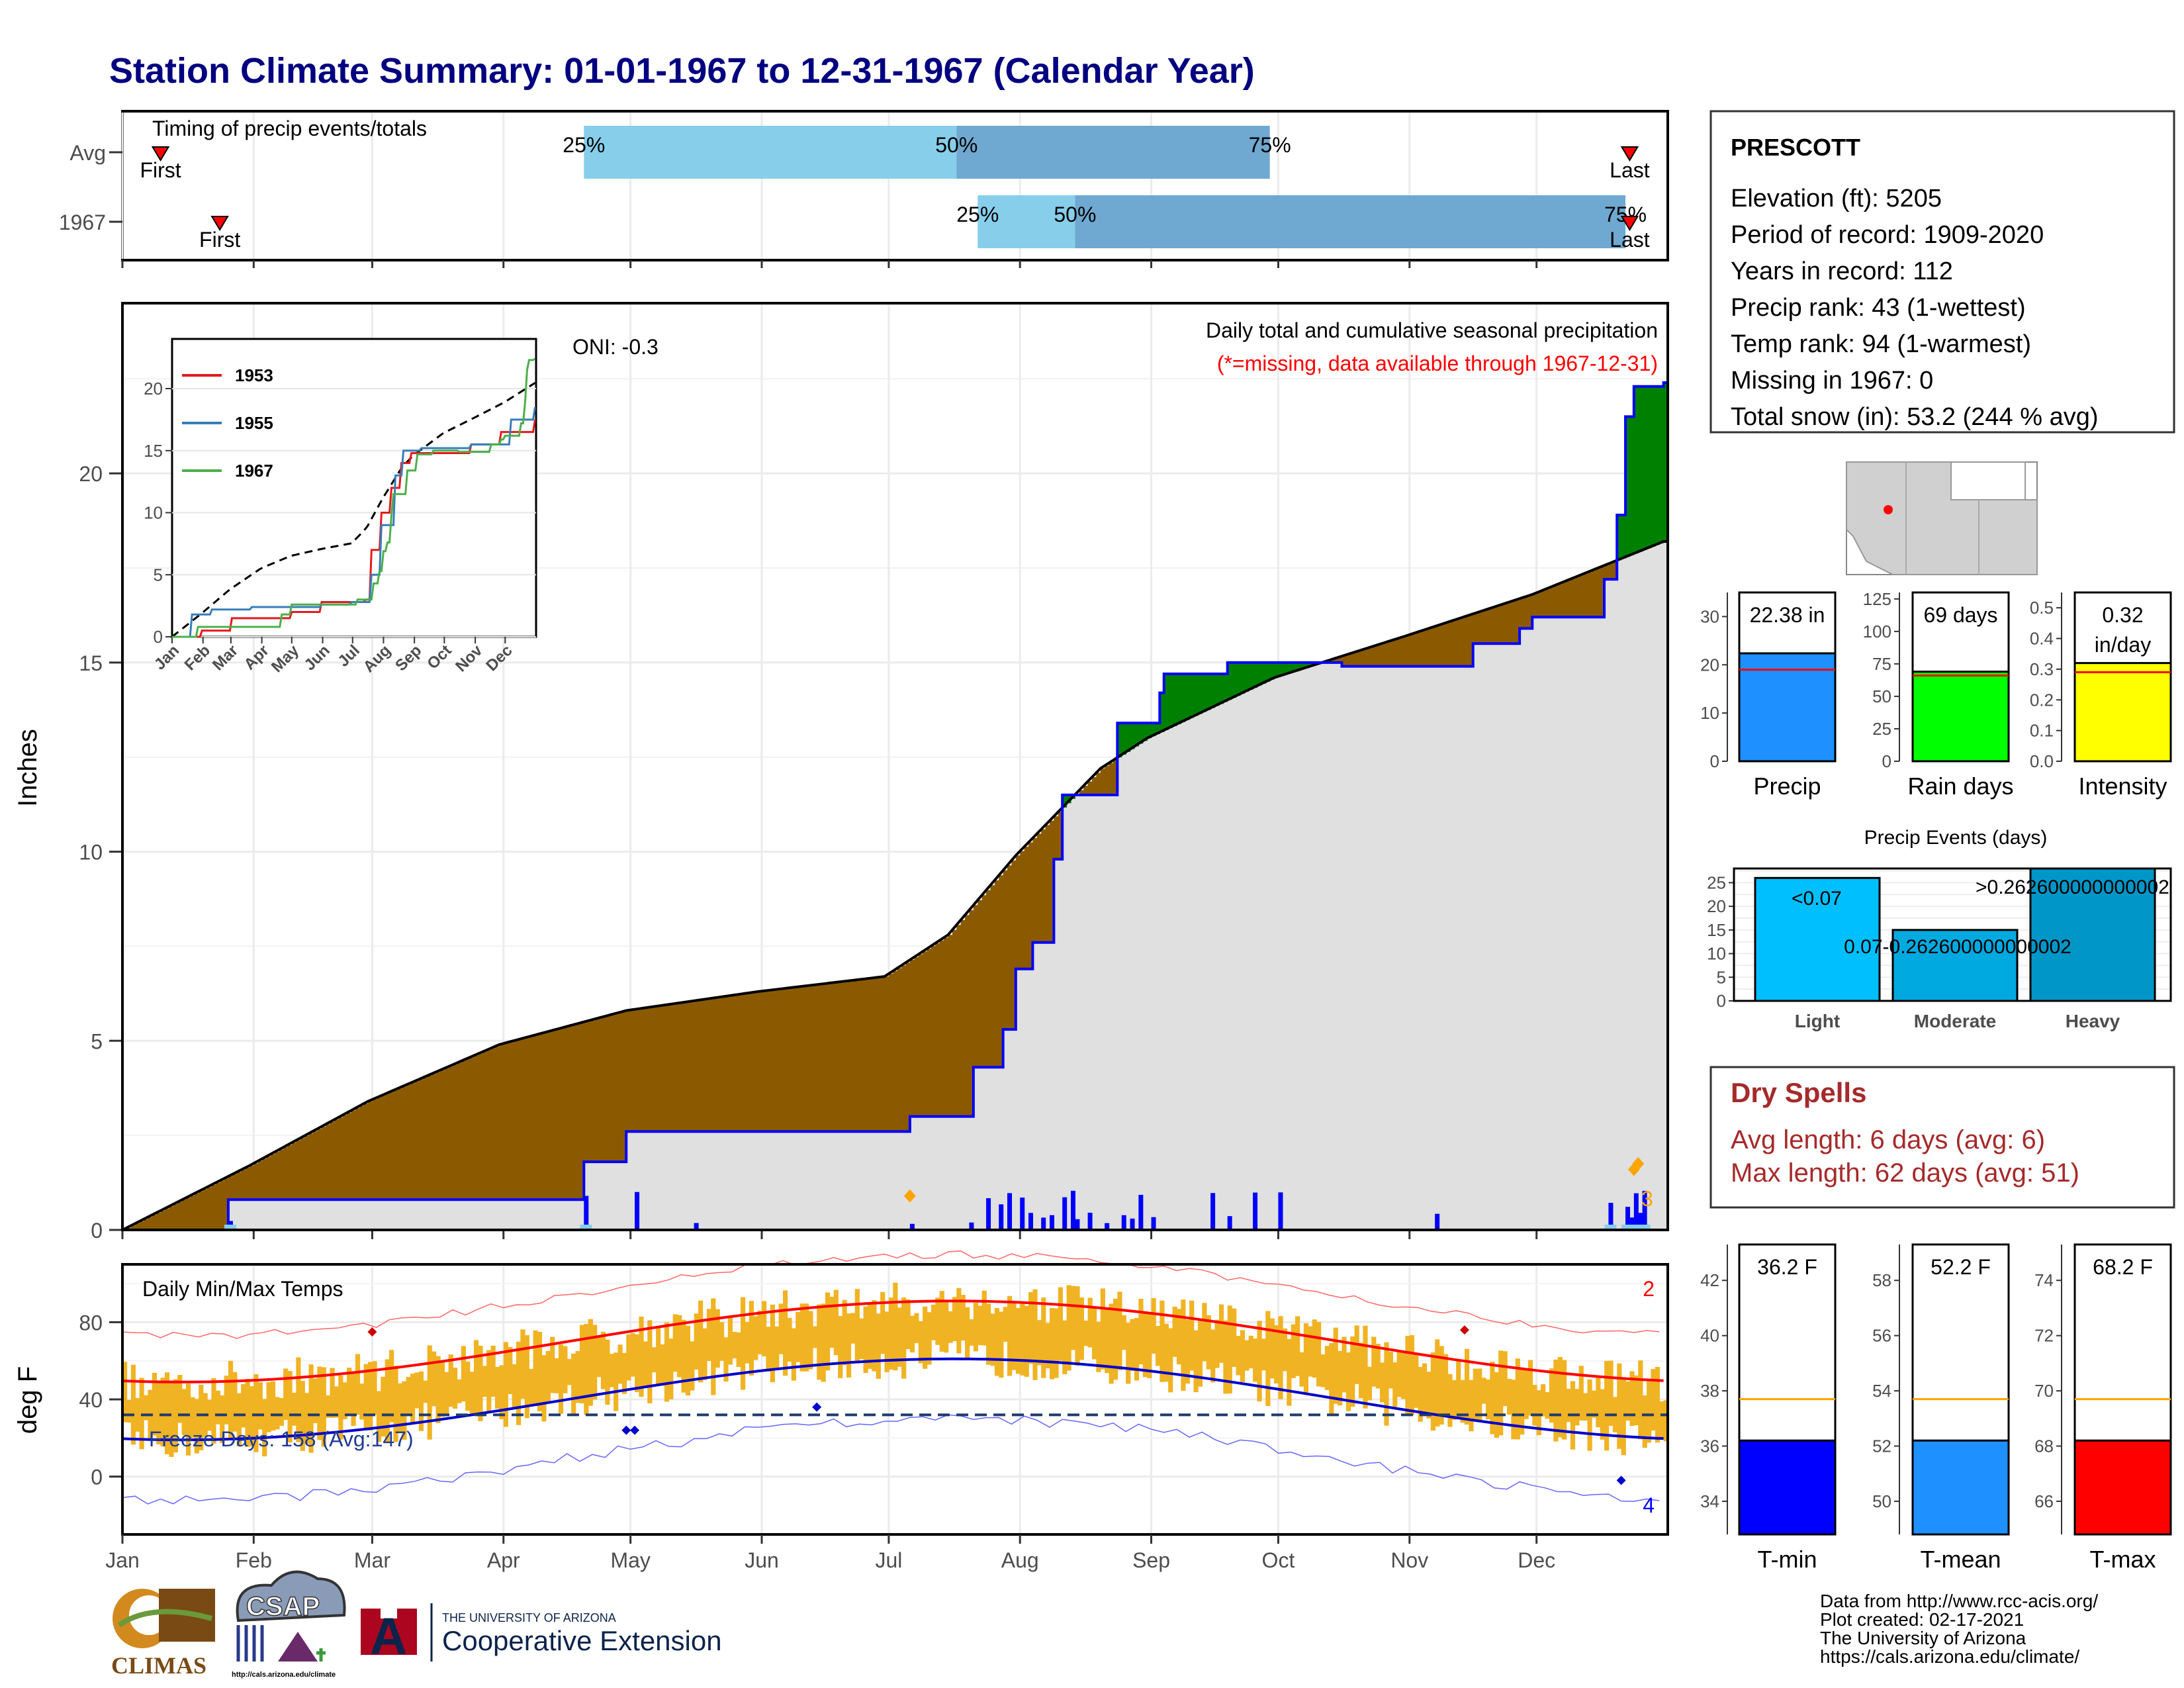  What do you see at coordinates (891, 1294) in the screenshot?
I see `record-max-line` at bounding box center [891, 1294].